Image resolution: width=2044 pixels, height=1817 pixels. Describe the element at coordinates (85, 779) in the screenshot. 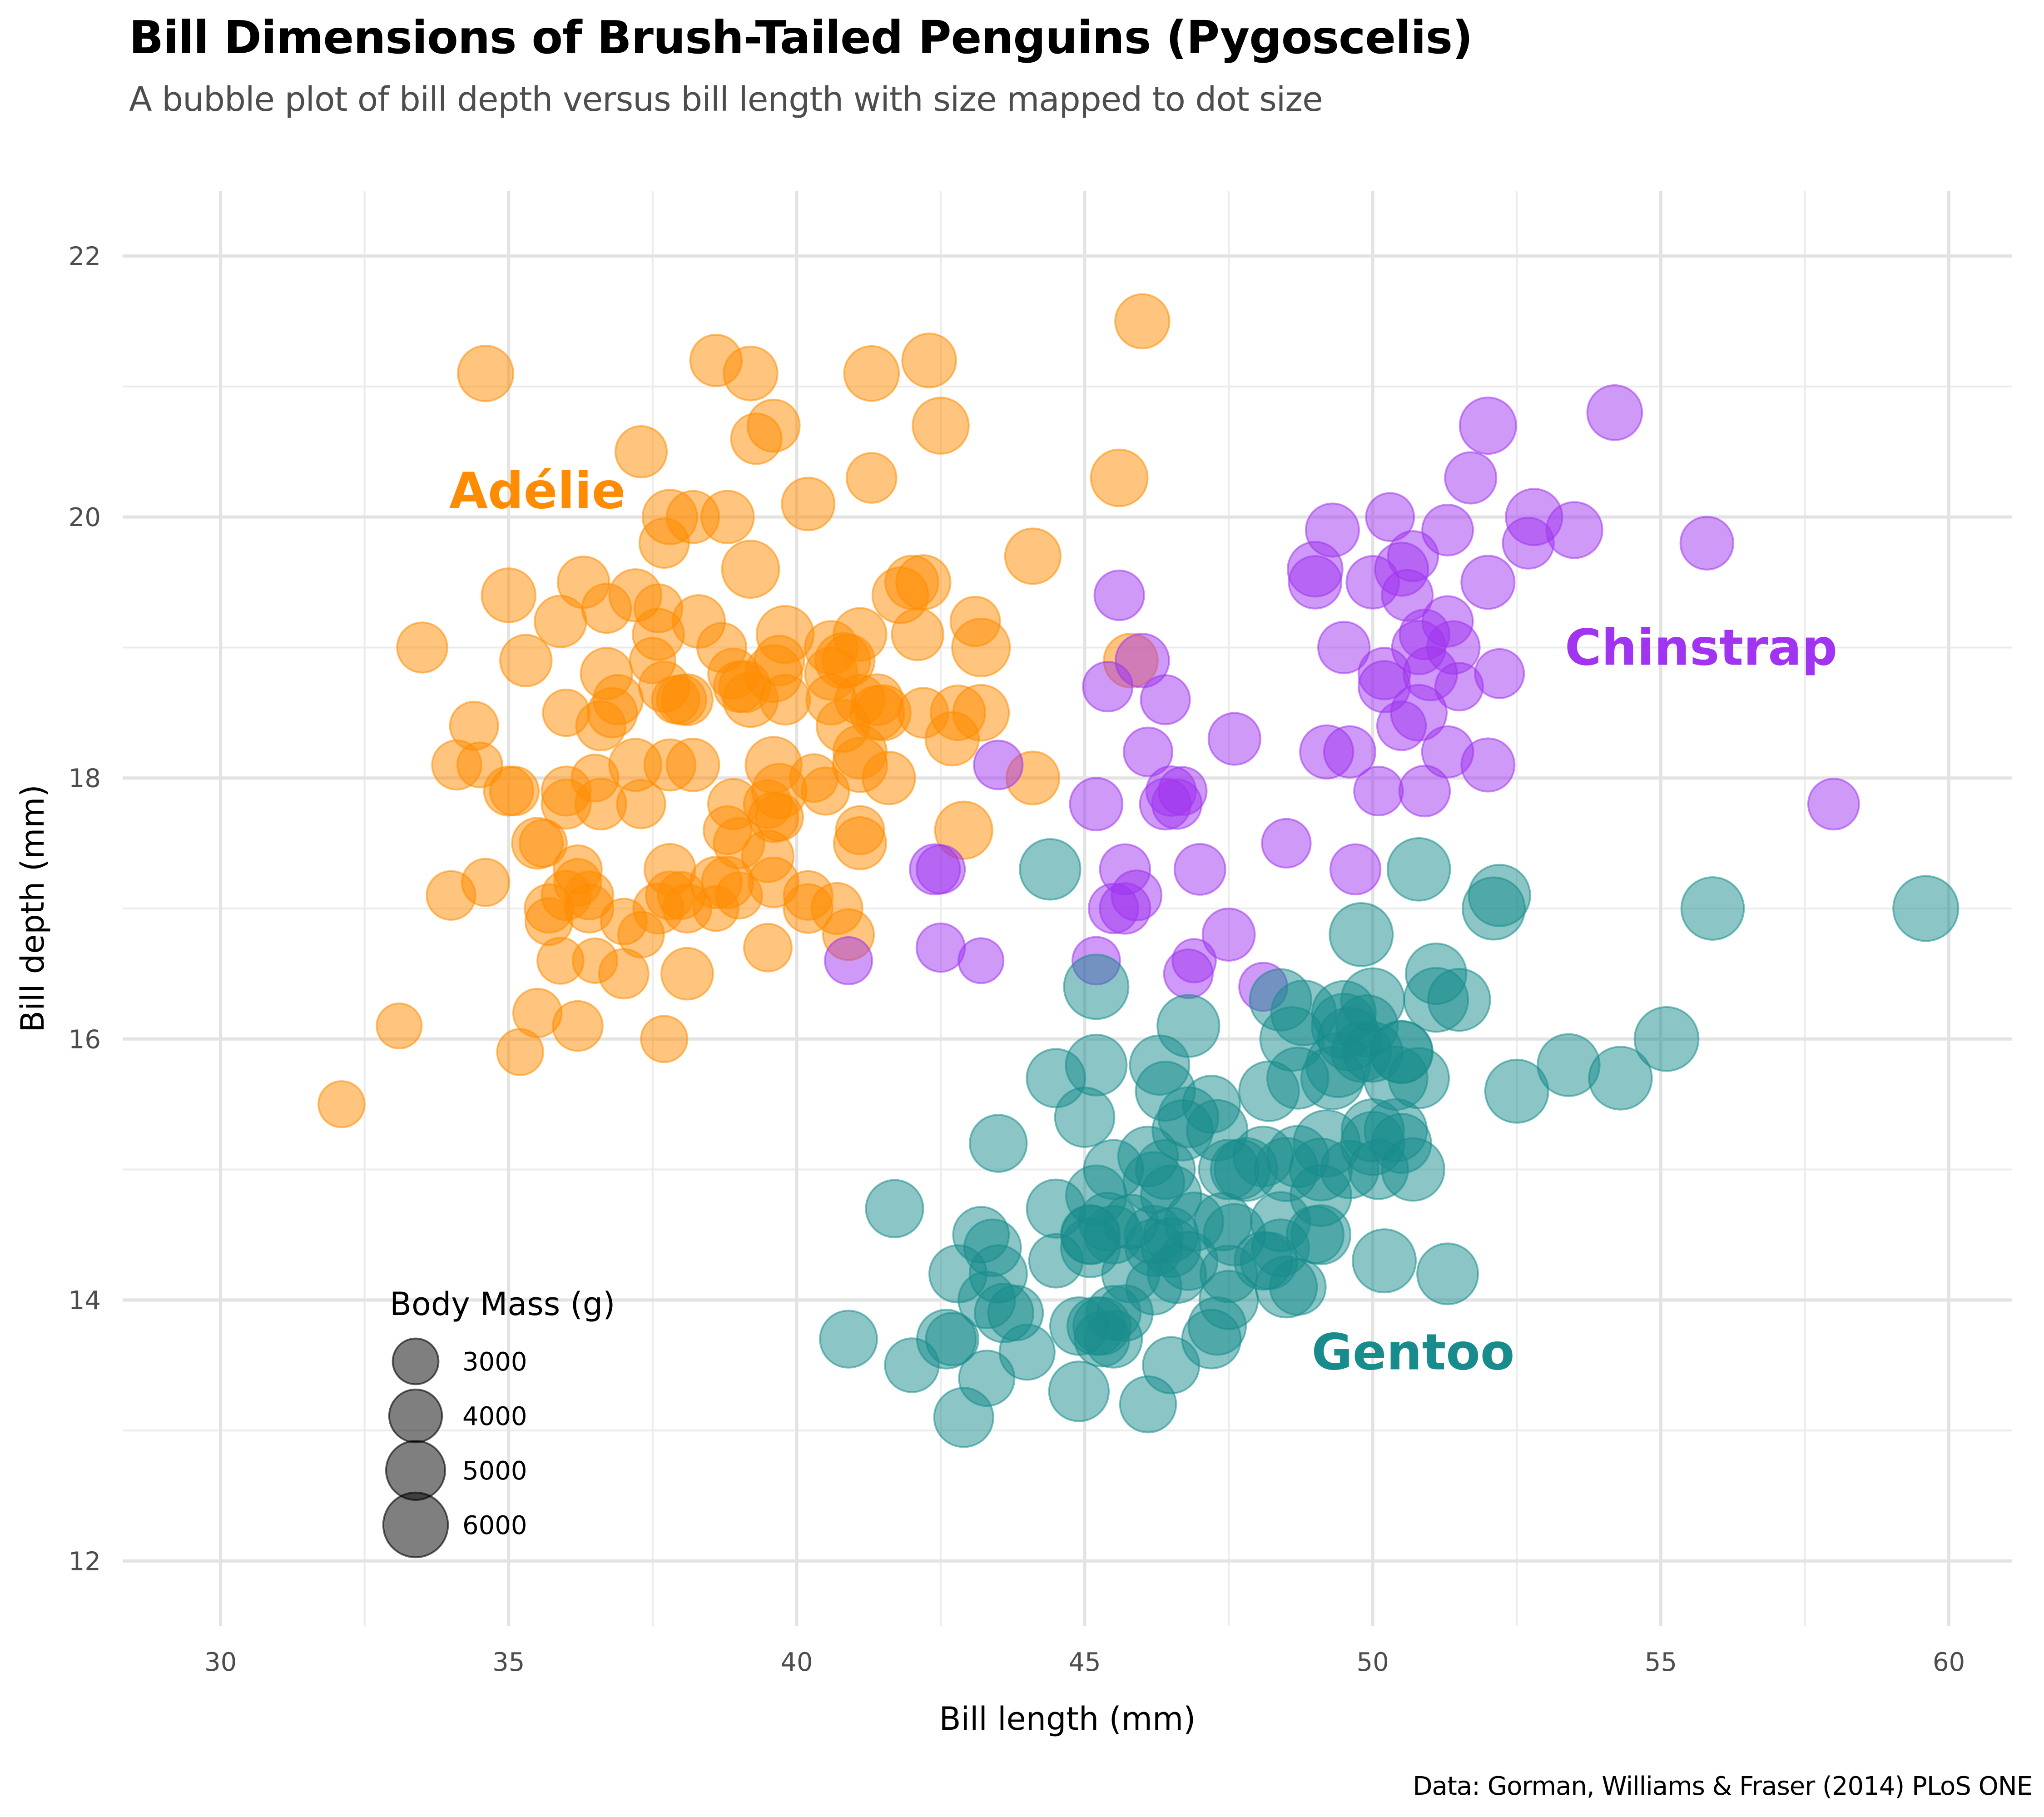

I see `y-tick-label: 18` at that location.